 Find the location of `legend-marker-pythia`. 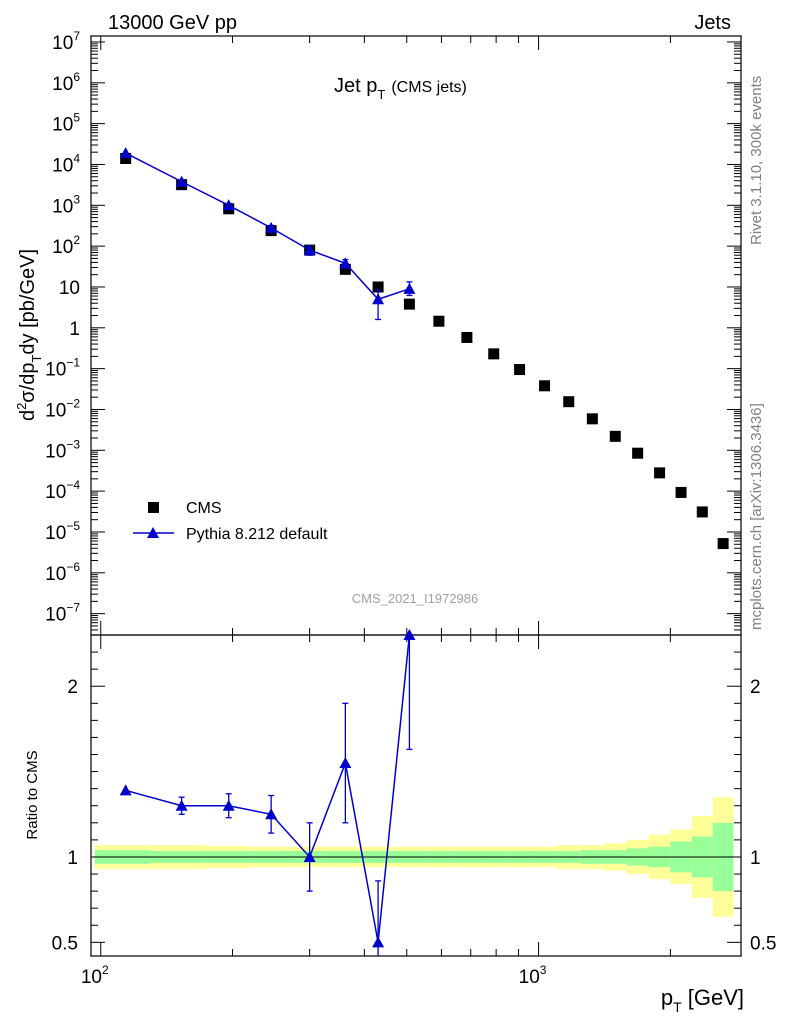

legend-marker-pythia is located at coordinates (153, 532).